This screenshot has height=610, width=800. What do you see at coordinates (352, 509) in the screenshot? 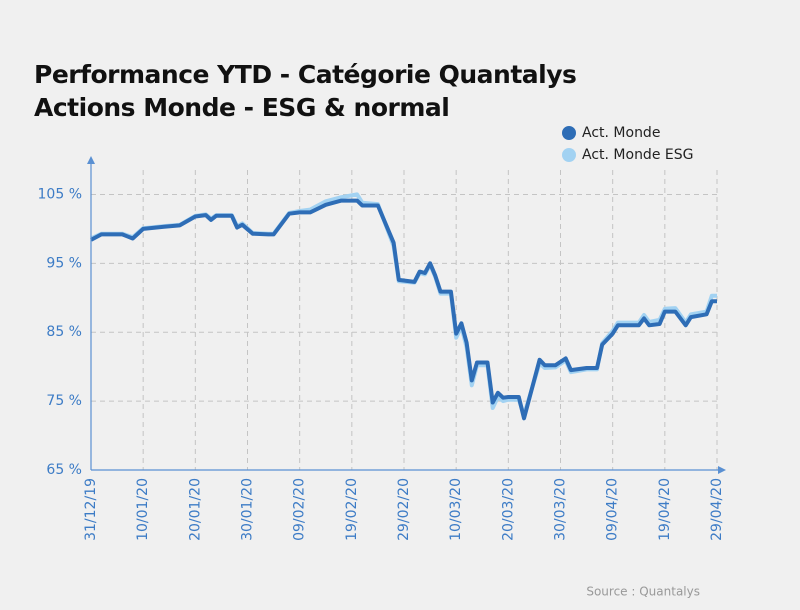
I see `x-tick-label: 19/02/20` at bounding box center [352, 509].